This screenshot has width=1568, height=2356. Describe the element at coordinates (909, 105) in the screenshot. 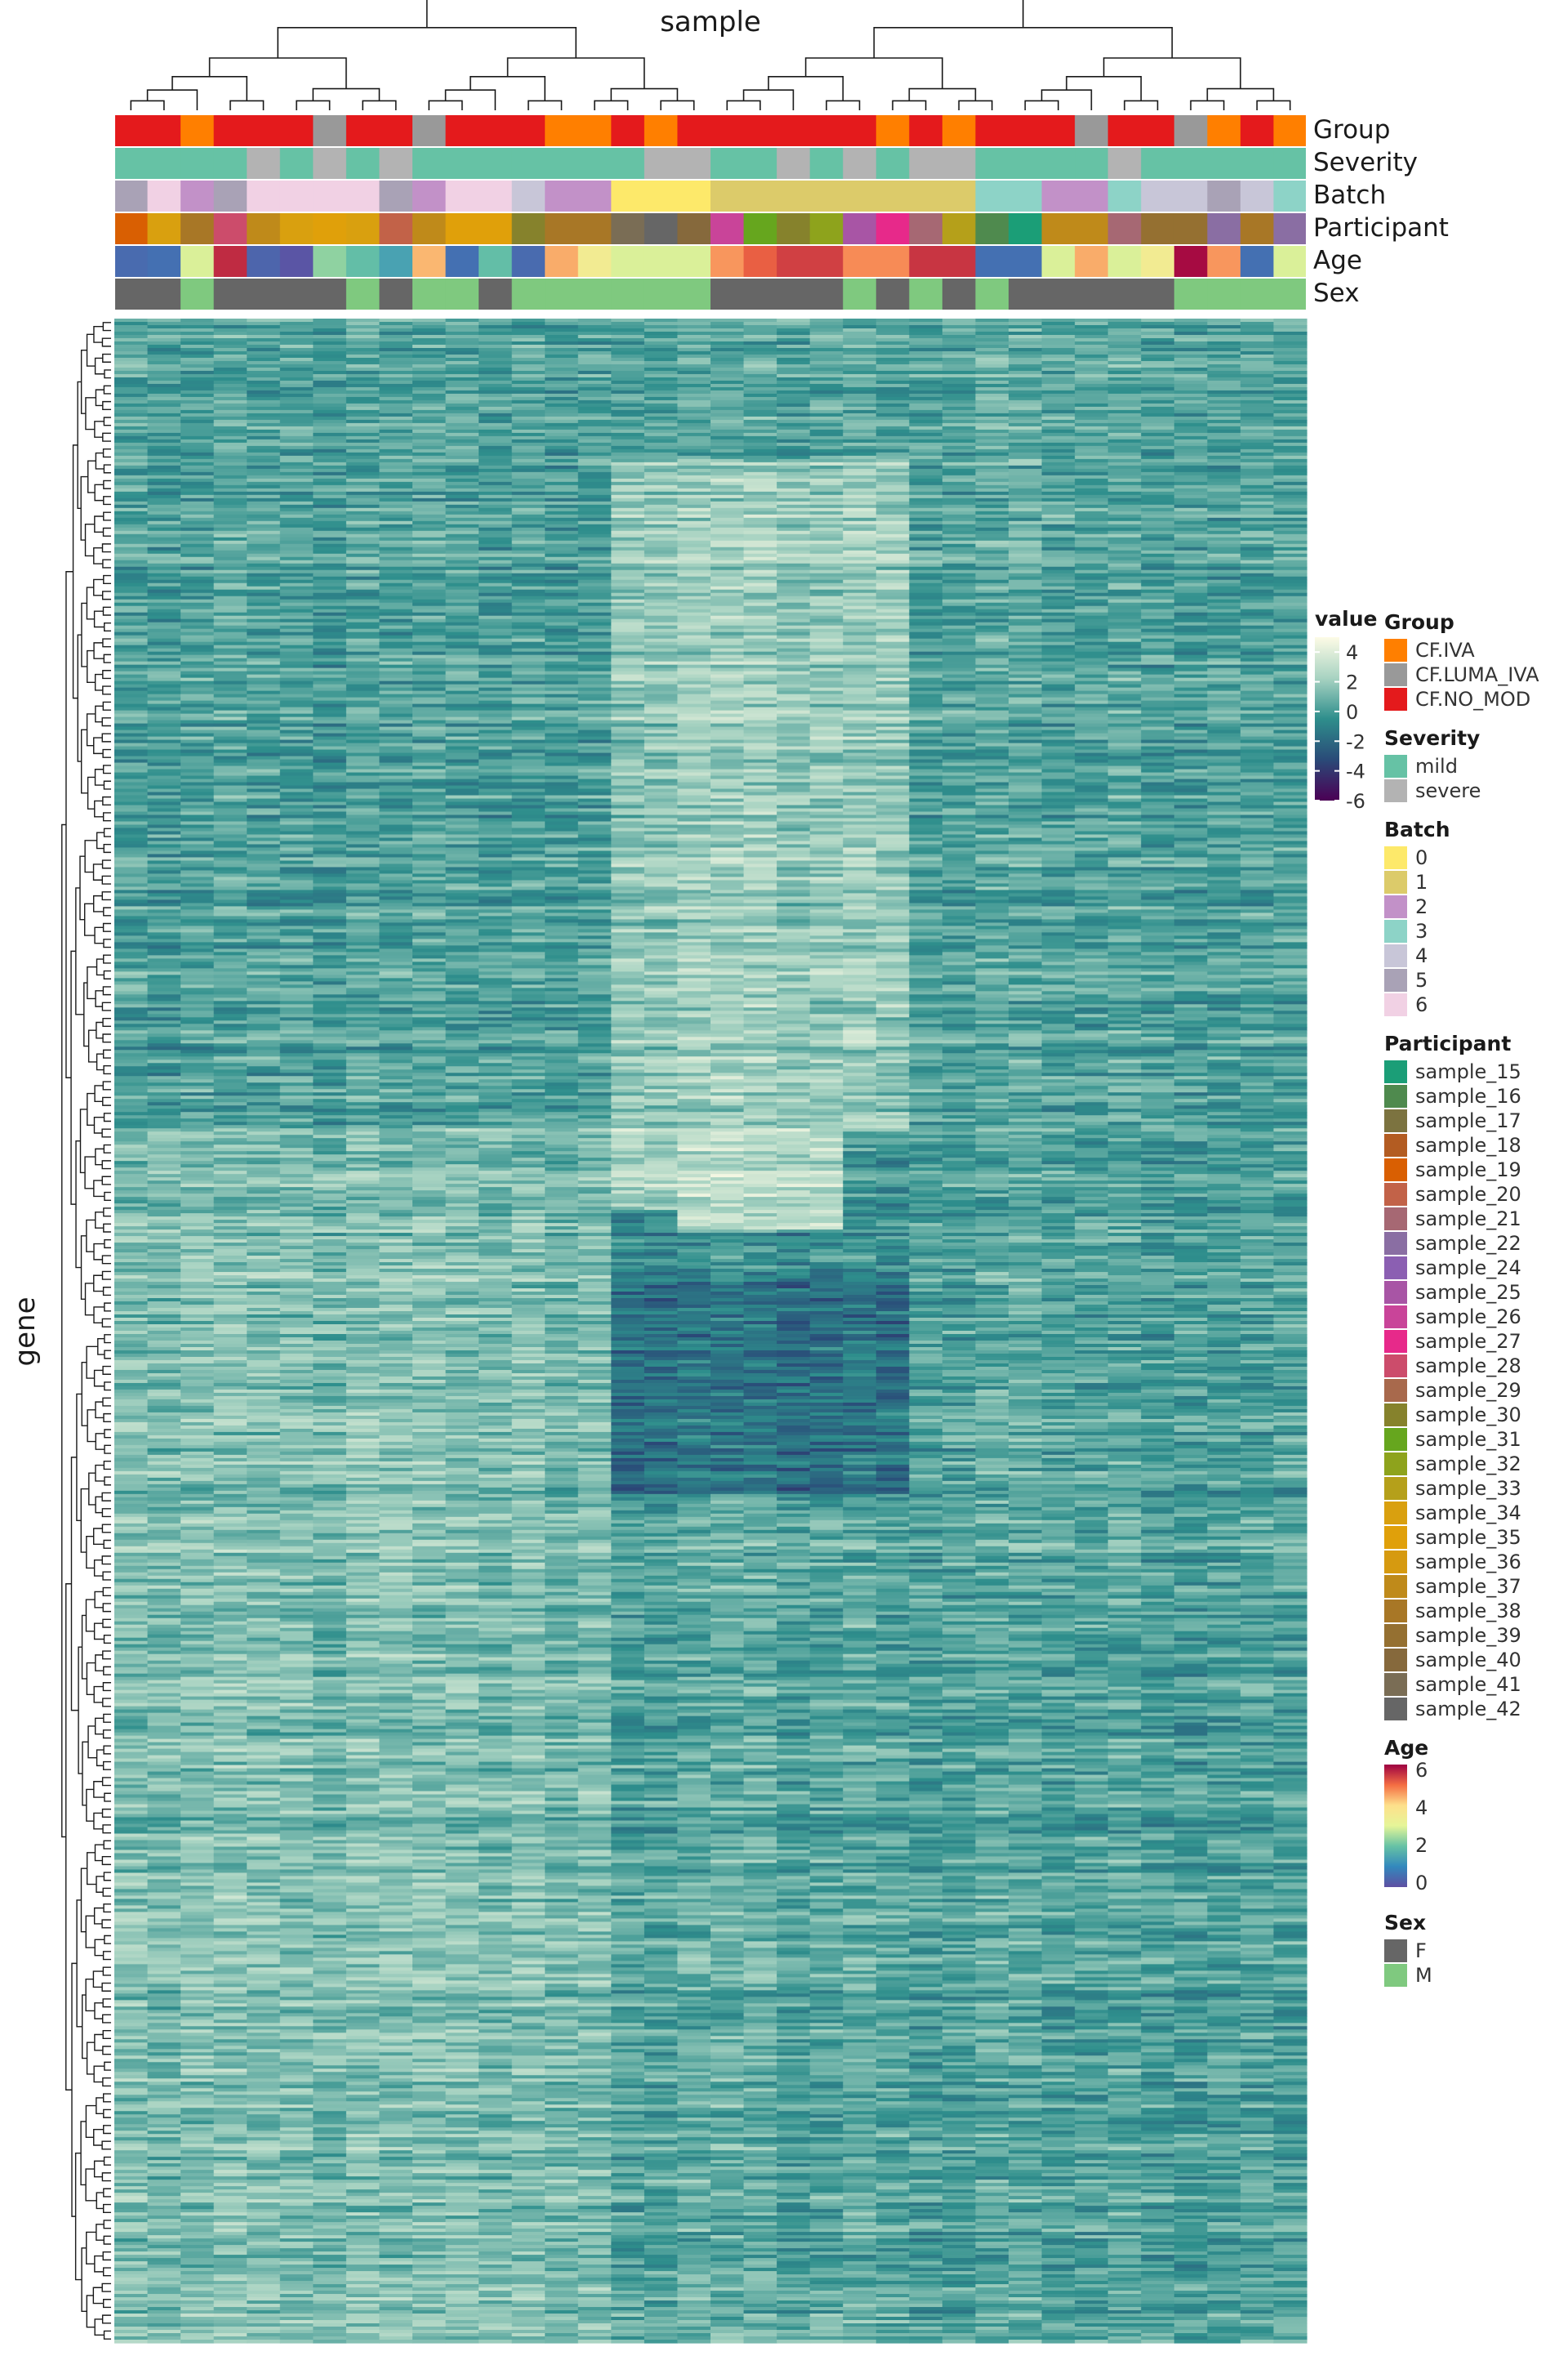

I see `dendrogram-branch` at that location.